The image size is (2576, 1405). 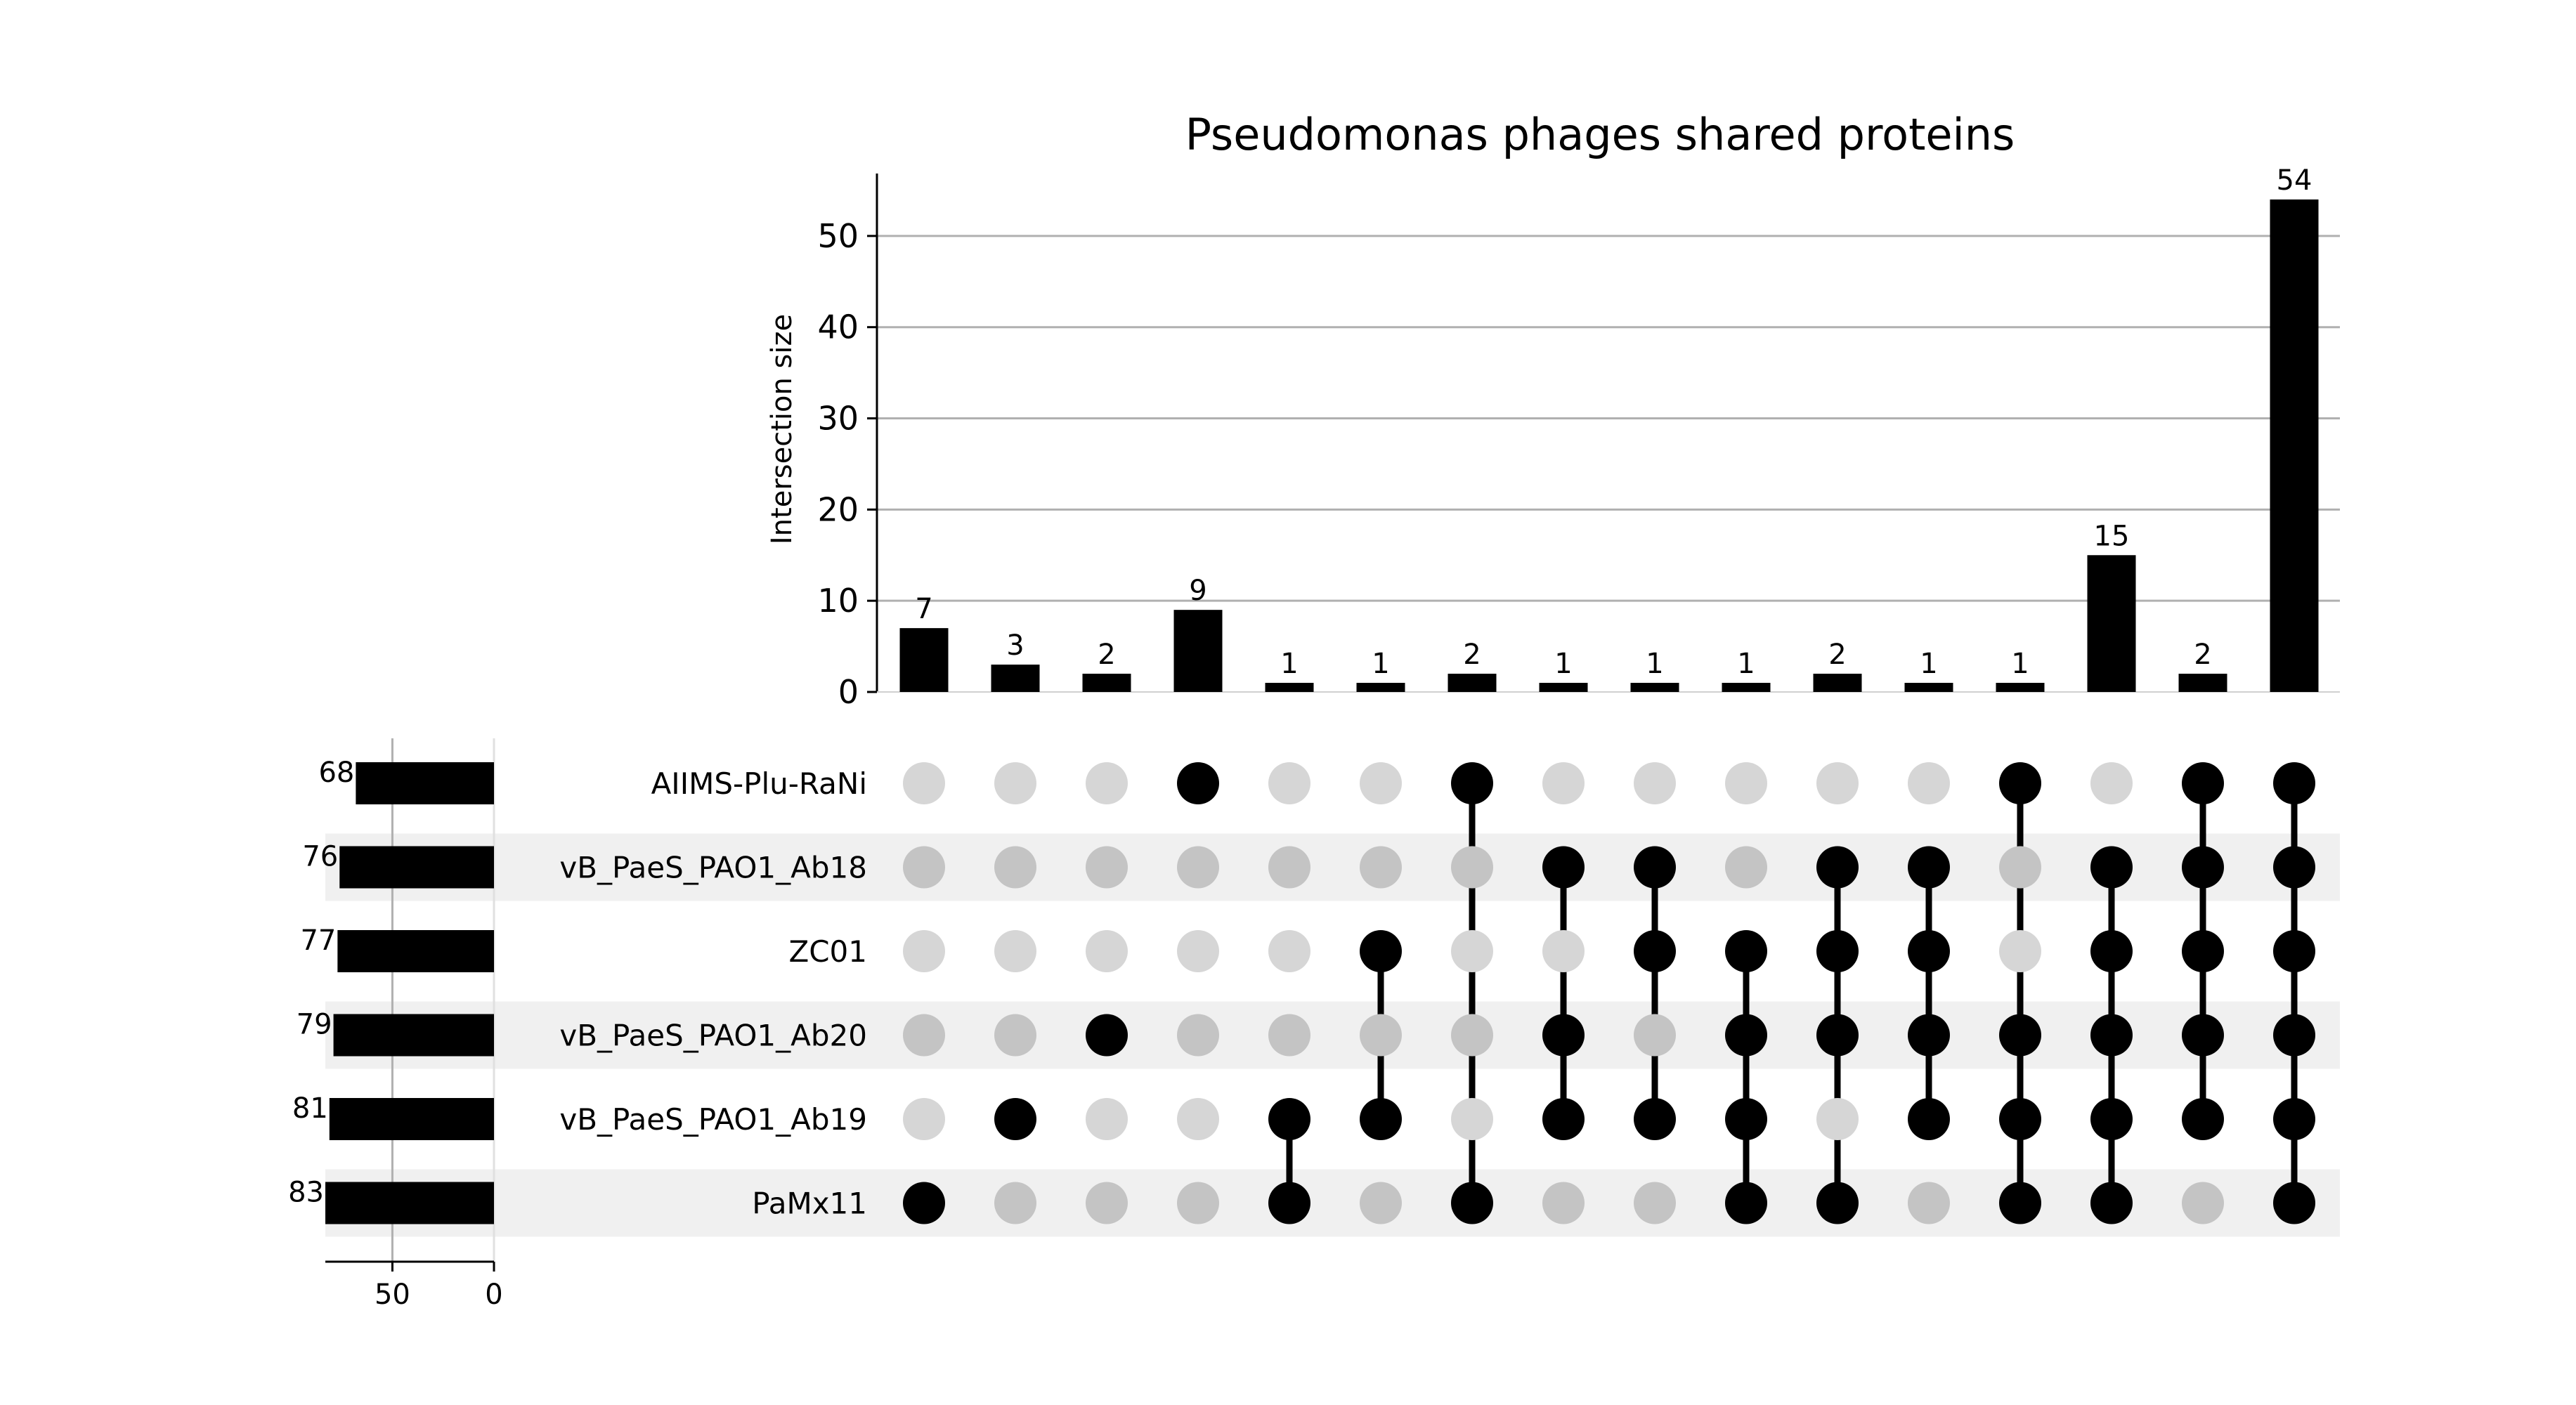 What do you see at coordinates (838, 327) in the screenshot?
I see `y-tick-label: 40` at bounding box center [838, 327].